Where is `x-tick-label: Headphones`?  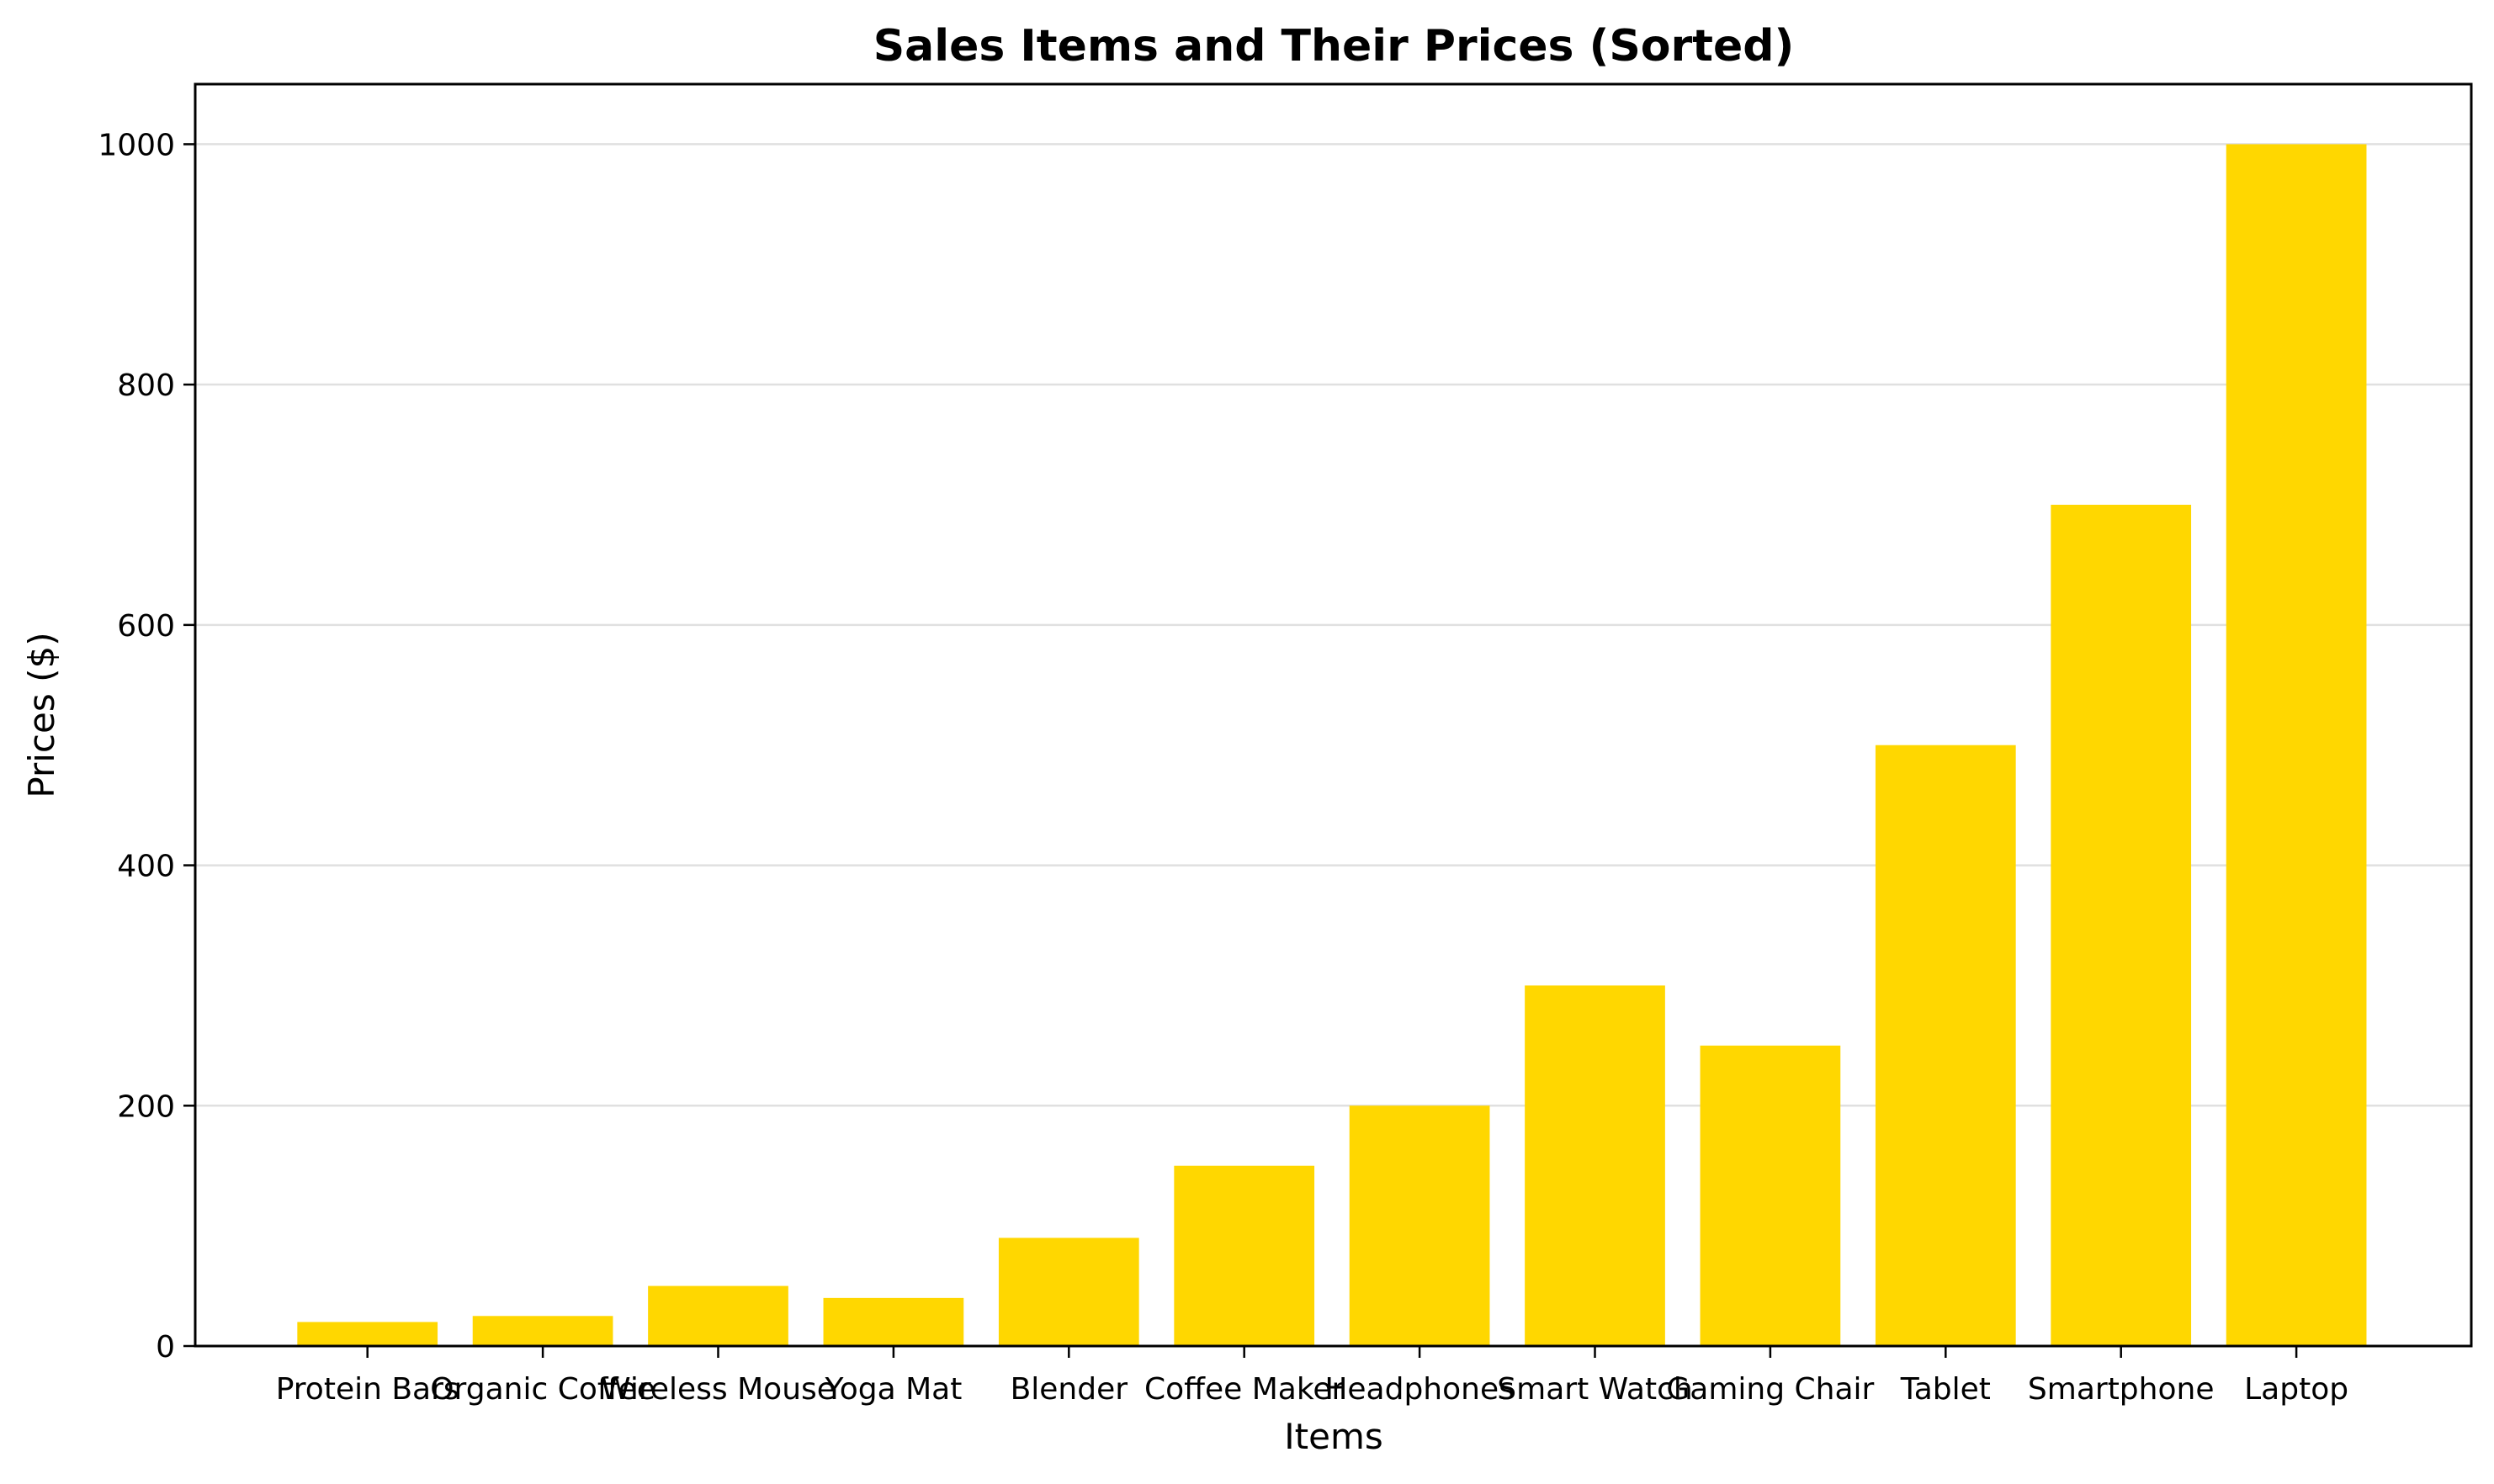 x-tick-label: Headphones is located at coordinates (1420, 1389).